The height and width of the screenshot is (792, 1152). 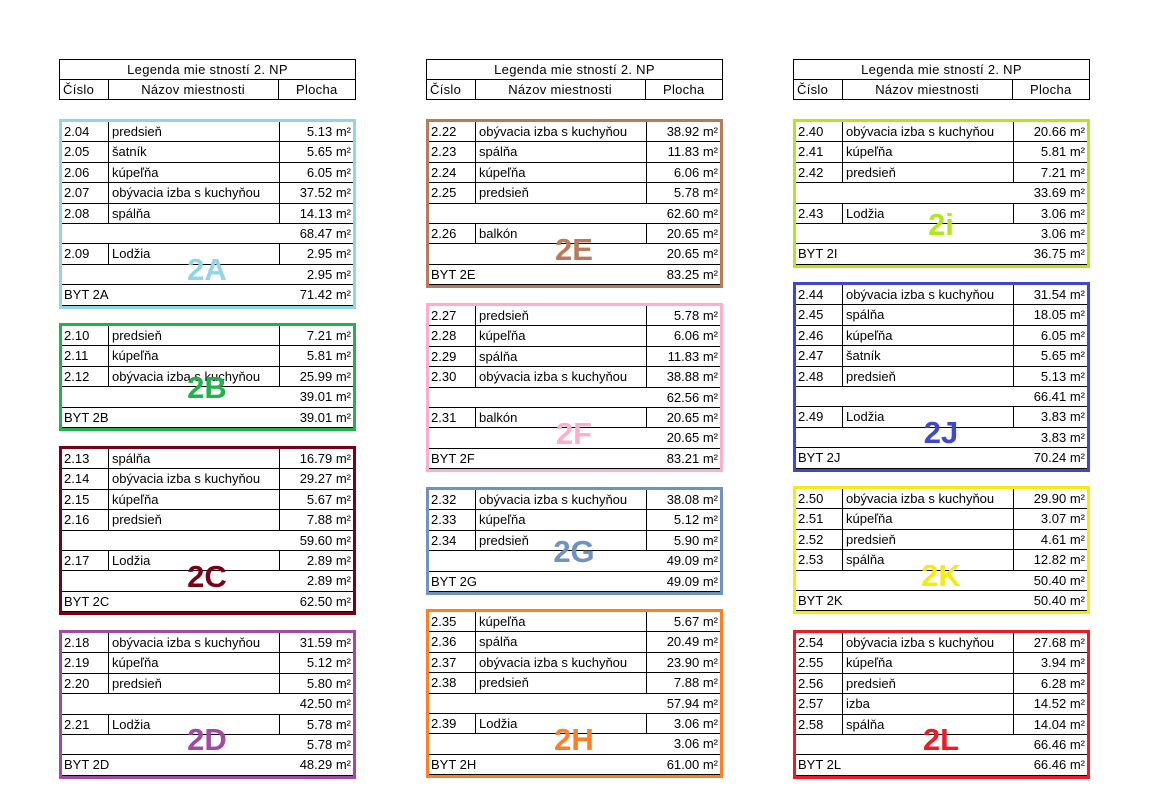 I want to click on subtotal-row: 33.69 m², so click(x=941, y=193).